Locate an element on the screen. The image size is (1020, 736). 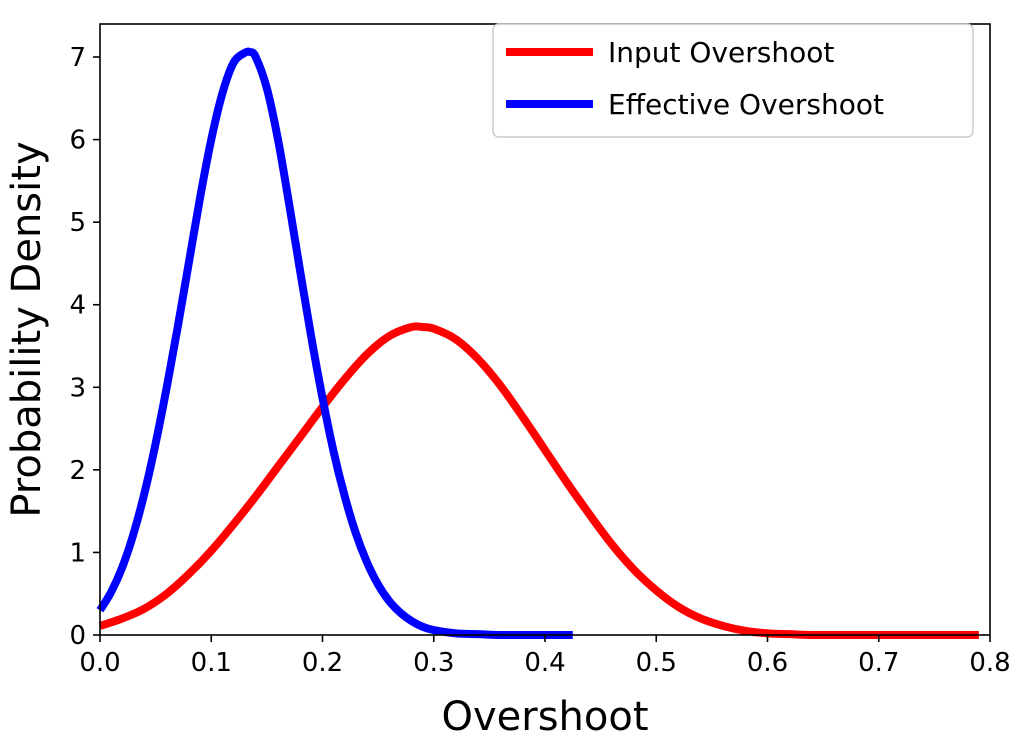
x-tick-label: 0.0 is located at coordinates (99, 663).